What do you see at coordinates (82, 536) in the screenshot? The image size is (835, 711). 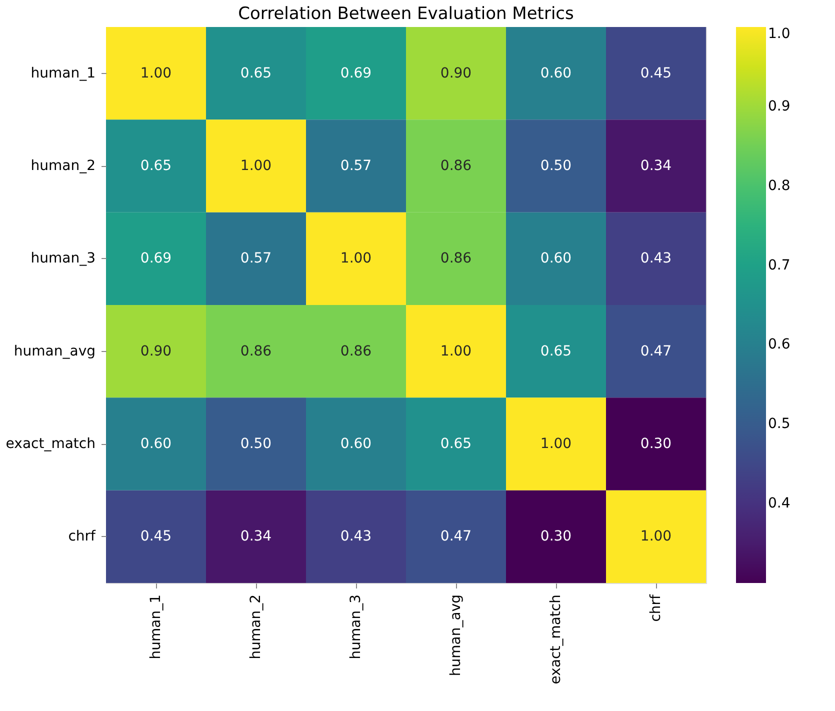 I see `y-tick-label: chrf` at bounding box center [82, 536].